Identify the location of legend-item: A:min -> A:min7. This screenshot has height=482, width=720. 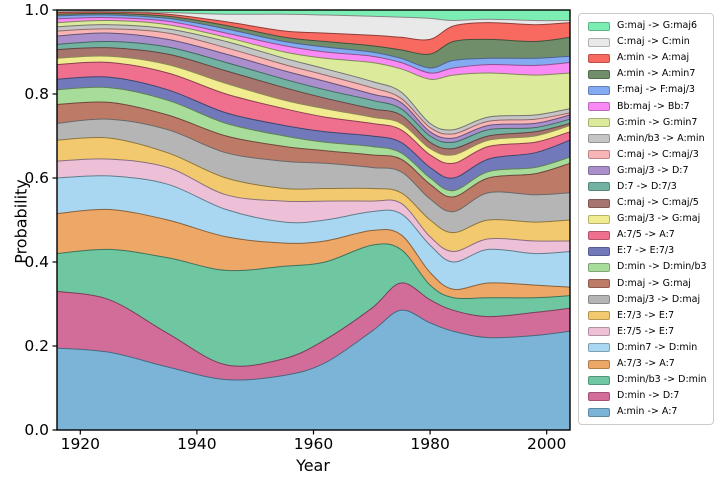
(649, 74).